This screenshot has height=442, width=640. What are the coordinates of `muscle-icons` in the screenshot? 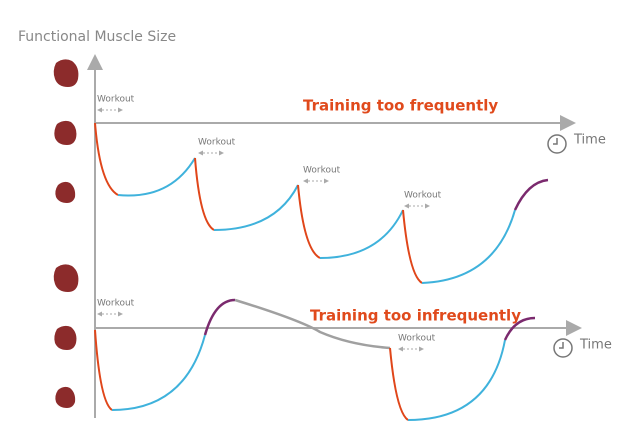 It's located at (66, 233).